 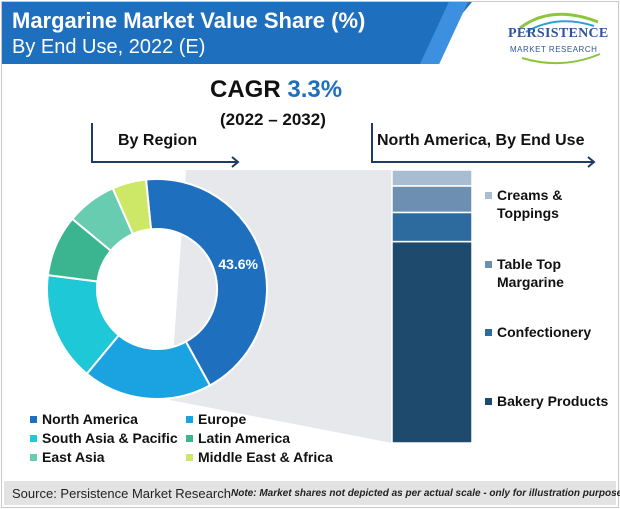 I want to click on bracket-lines, so click(x=343, y=145).